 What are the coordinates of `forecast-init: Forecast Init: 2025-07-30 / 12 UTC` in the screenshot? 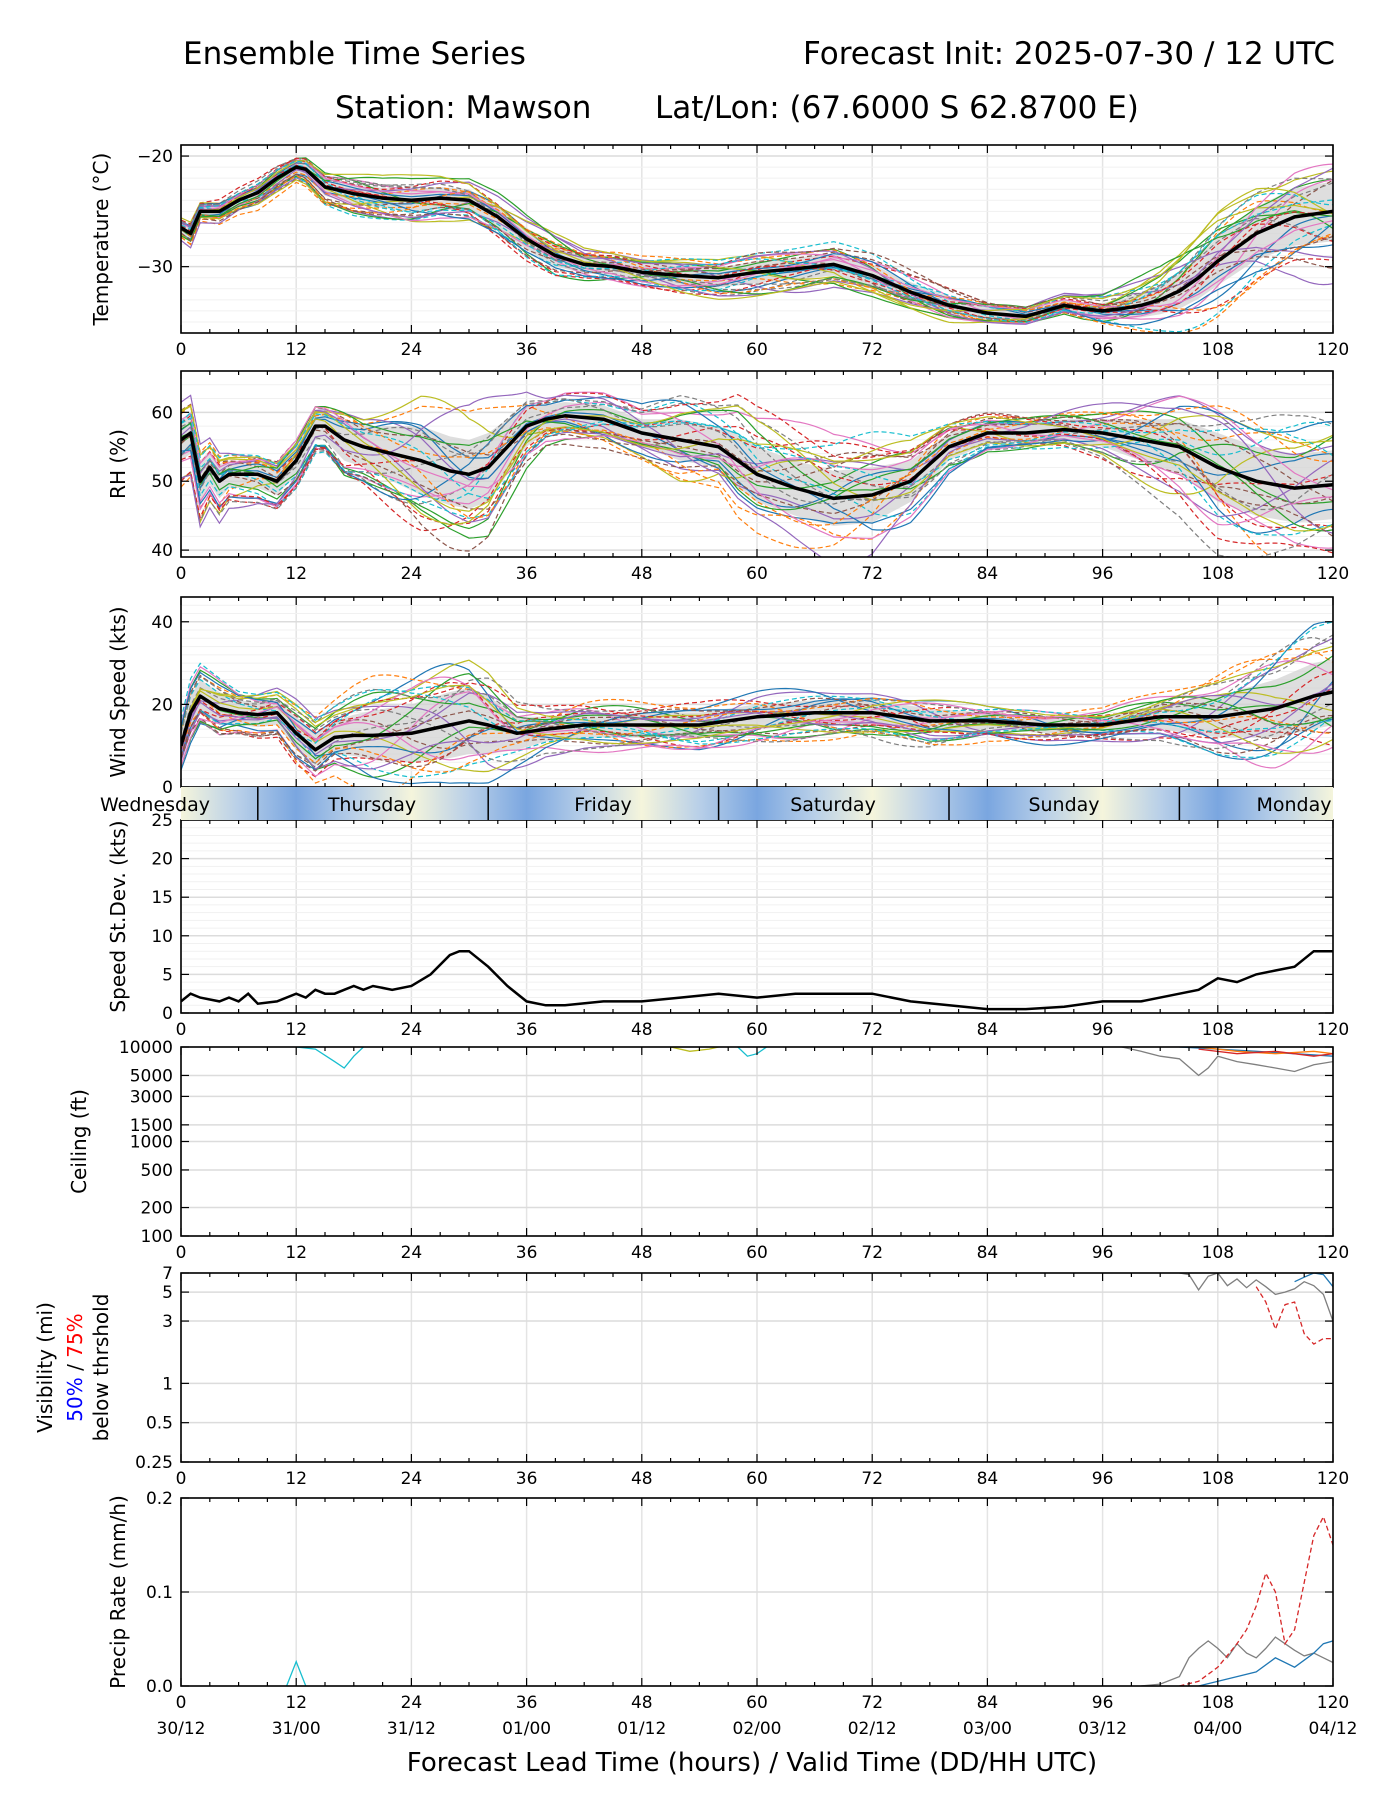 It's located at (1069, 54).